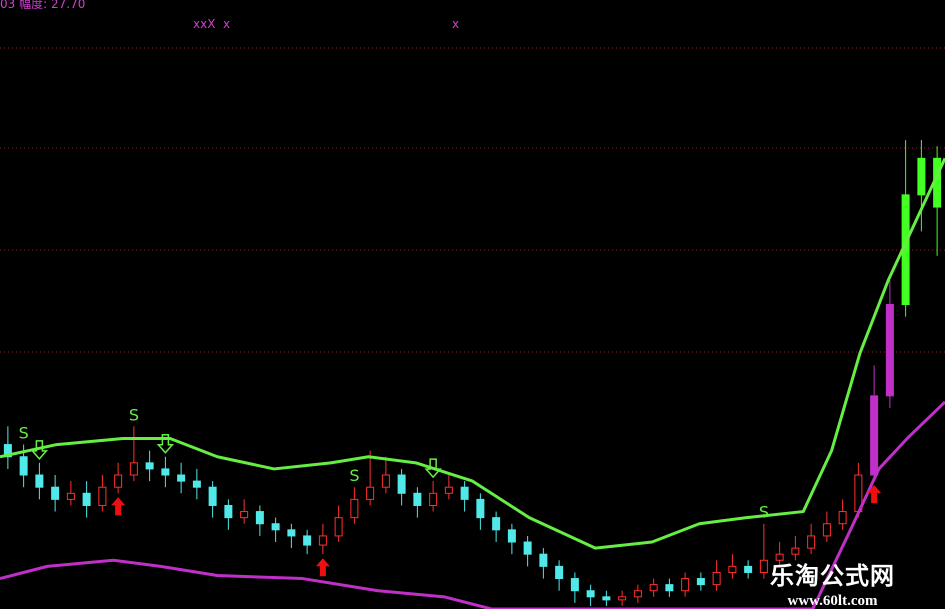 The image size is (945, 609). I want to click on header-label: 幅度:, so click(33, 5).